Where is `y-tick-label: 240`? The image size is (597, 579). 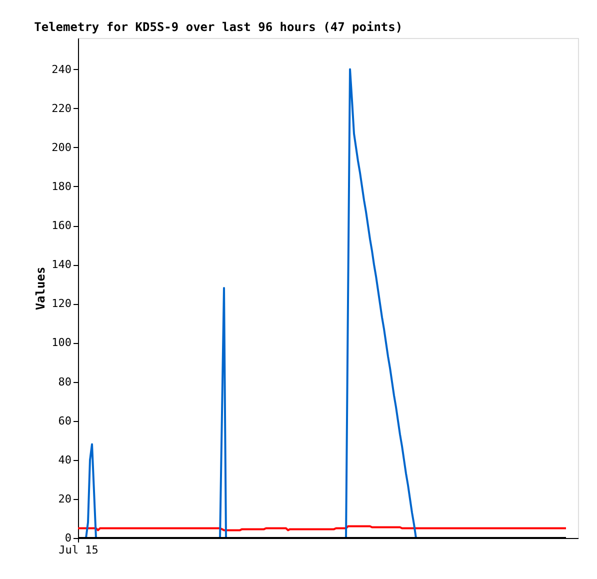
y-tick-label: 240 is located at coordinates (62, 69).